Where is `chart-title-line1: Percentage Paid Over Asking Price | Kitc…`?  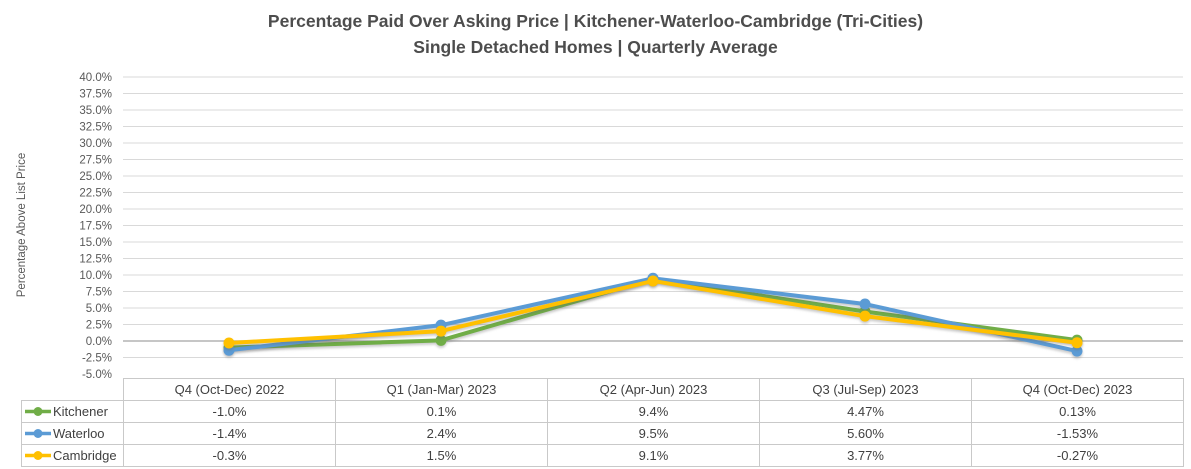
chart-title-line1: Percentage Paid Over Asking Price | Kitc… is located at coordinates (595, 21).